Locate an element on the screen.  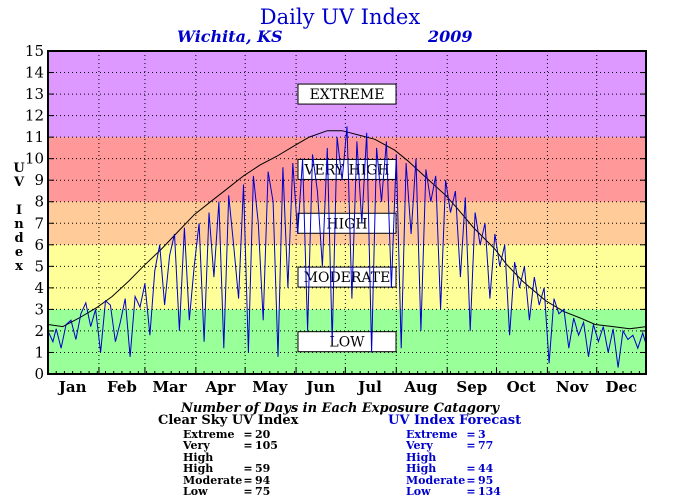
forecast-count: 134 is located at coordinates (489, 491).